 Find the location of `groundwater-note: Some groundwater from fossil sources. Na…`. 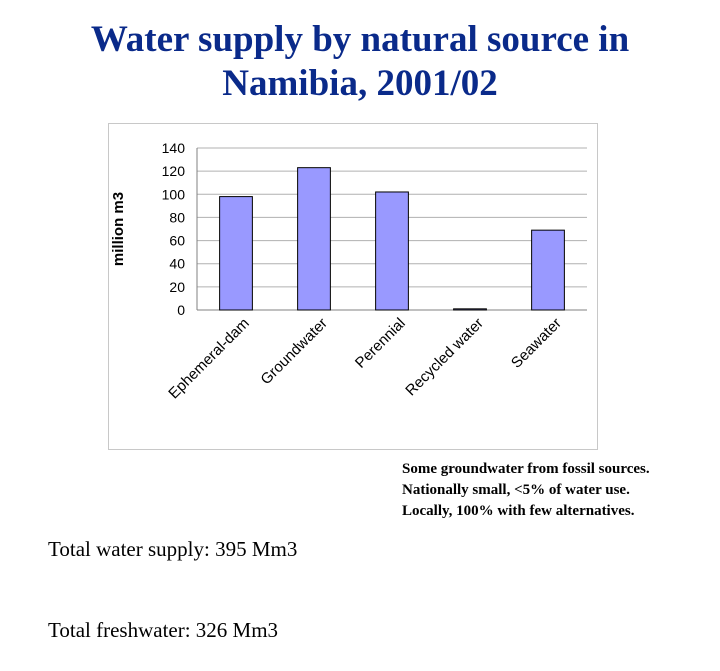

groundwater-note: Some groundwater from fossil sources. Na… is located at coordinates (558, 490).